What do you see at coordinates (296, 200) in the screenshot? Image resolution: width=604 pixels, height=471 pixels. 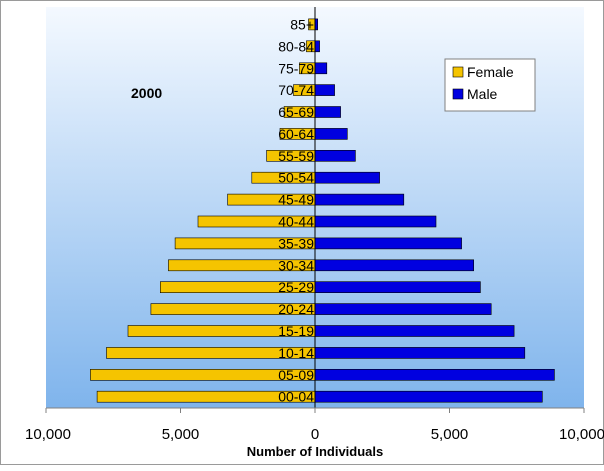 I see `category-label-45-49: 45-49` at bounding box center [296, 200].